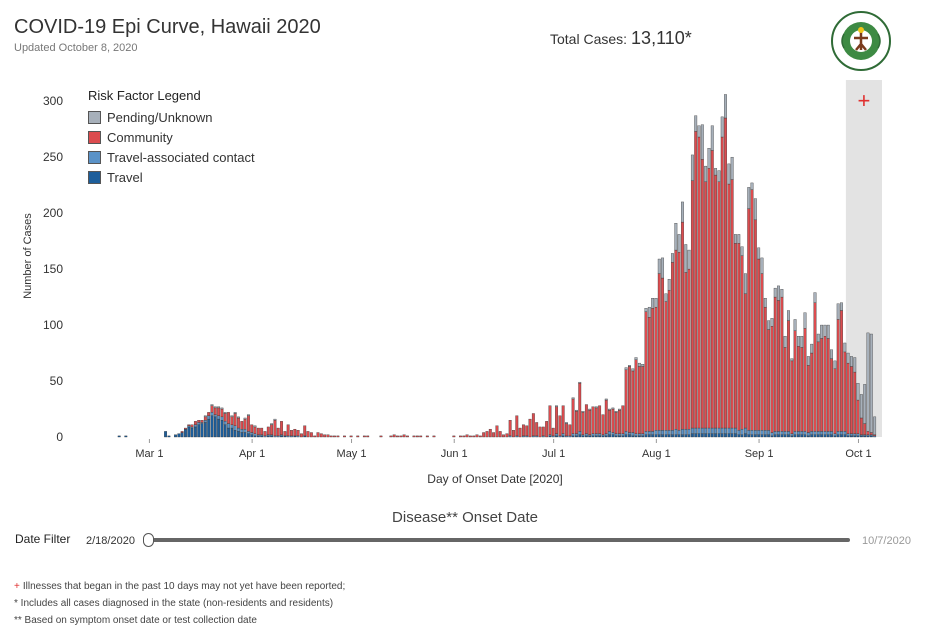 This screenshot has height=642, width=930. I want to click on date-range-slider, so click(500, 540).